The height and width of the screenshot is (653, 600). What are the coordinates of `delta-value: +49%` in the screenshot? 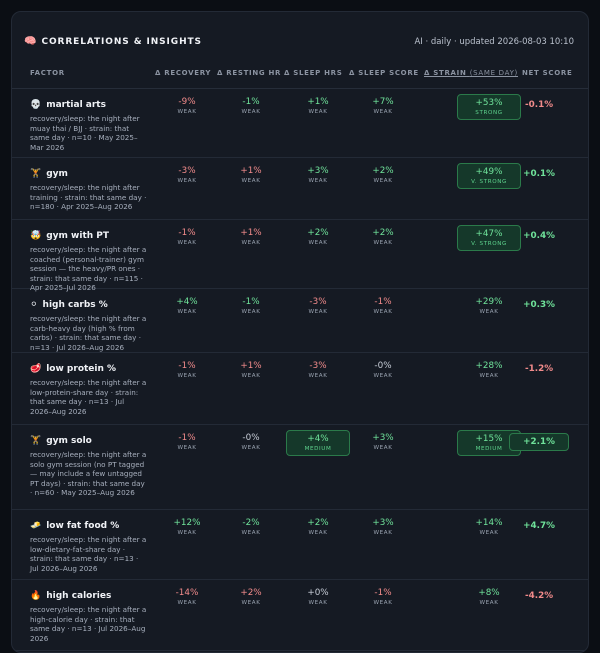 It's located at (489, 172).